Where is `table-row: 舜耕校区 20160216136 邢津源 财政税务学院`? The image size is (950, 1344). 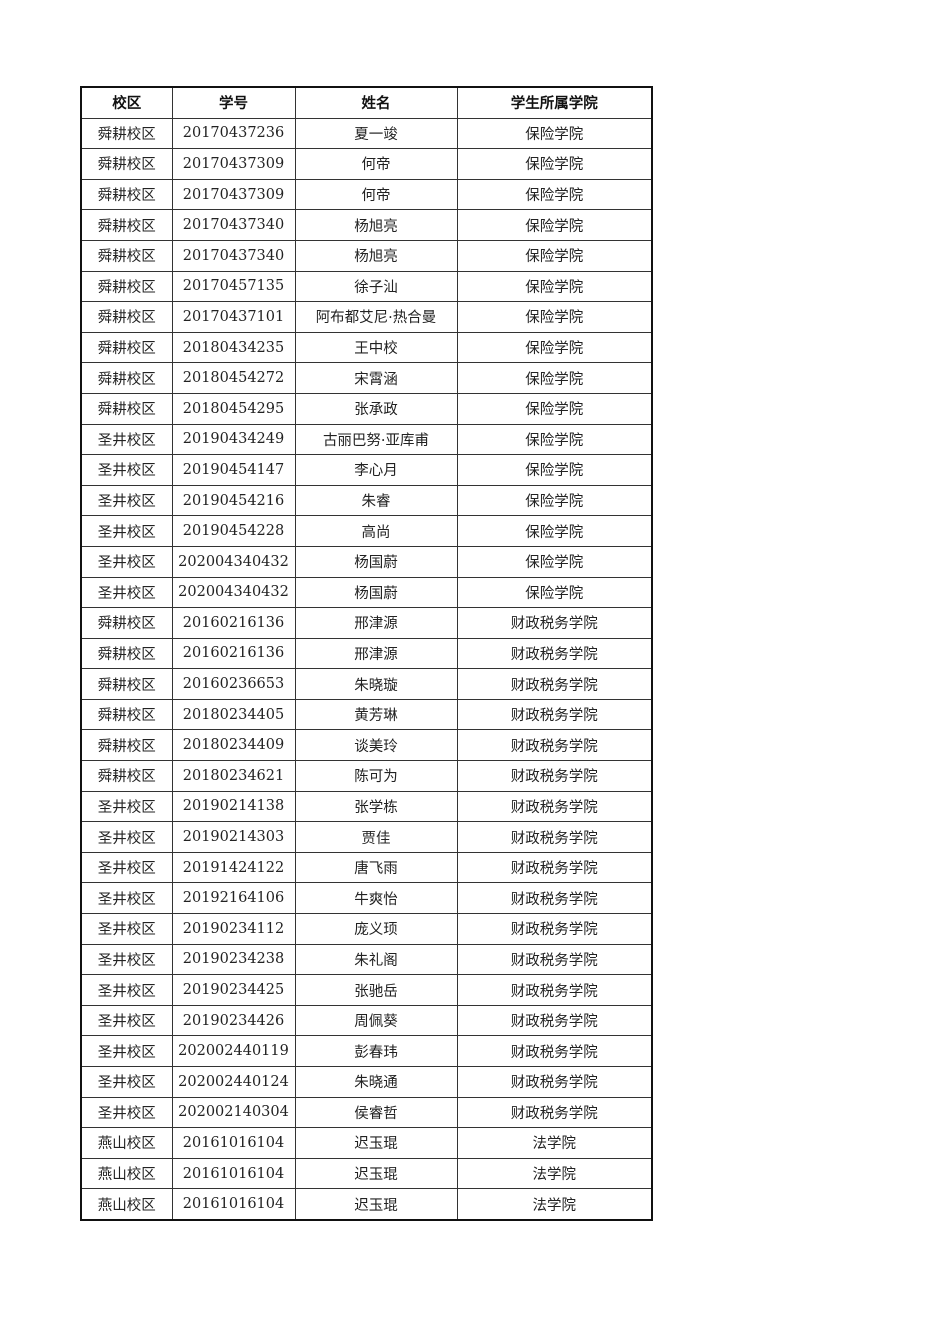
table-row: 舜耕校区 20160216136 邢津源 财政税务学院 is located at coordinates (366, 653).